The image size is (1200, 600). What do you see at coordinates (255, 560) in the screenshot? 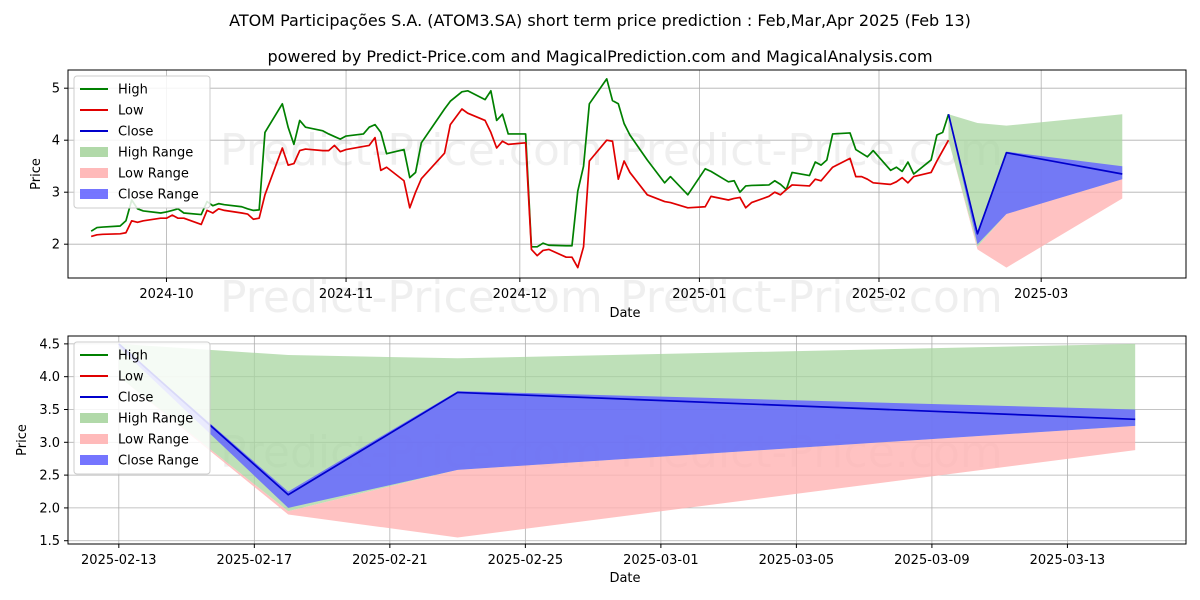
I see `x-tick-label: 2025-02-17` at bounding box center [255, 560].